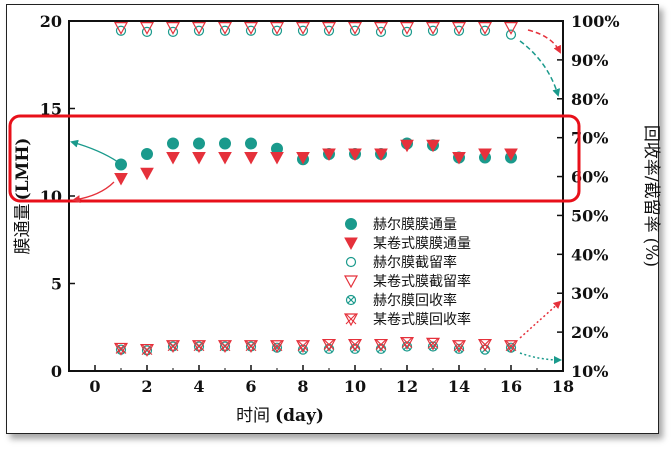 The width and height of the screenshot is (671, 449). Describe the element at coordinates (51, 21) in the screenshot. I see `y-left-tick-label: 20` at that location.